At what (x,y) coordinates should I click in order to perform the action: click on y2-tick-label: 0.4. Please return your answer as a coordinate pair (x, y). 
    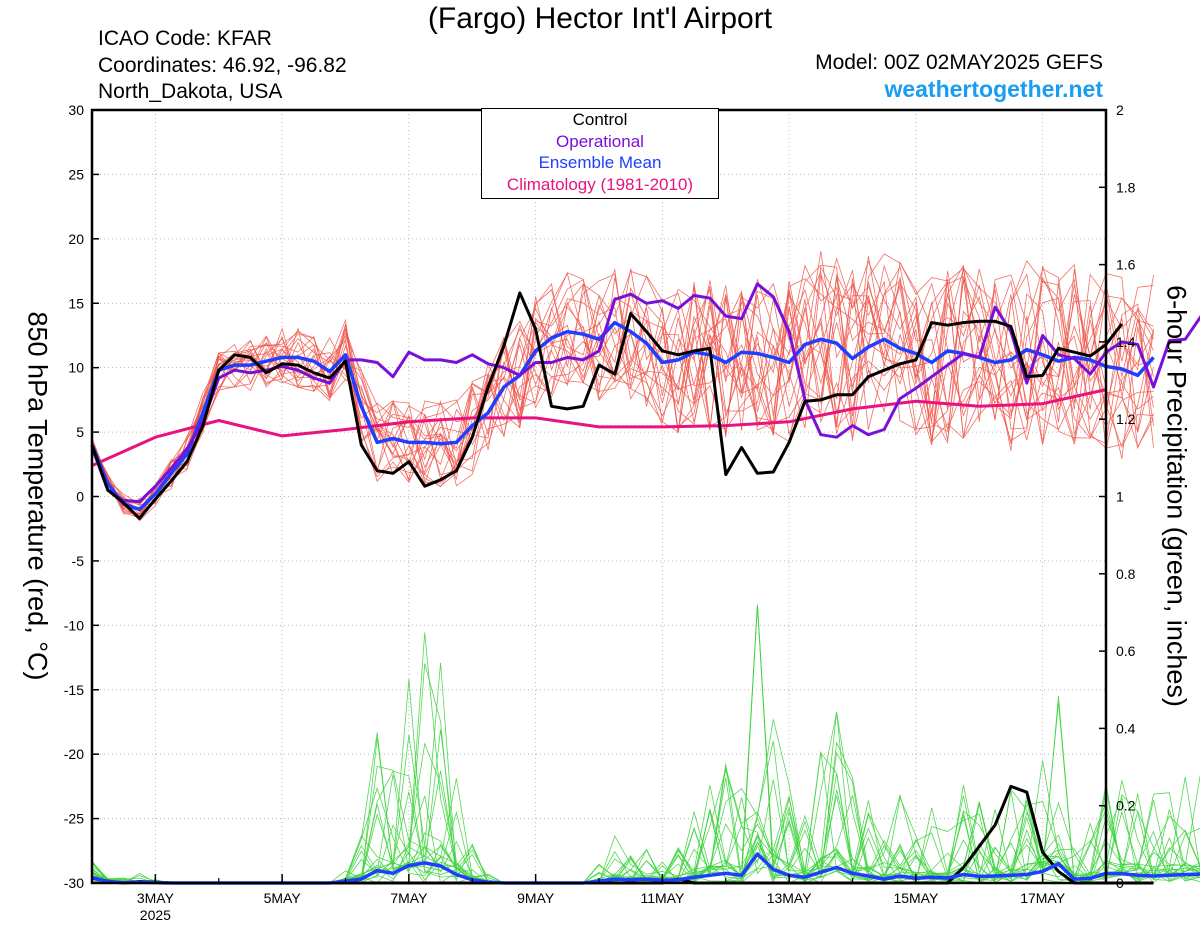
    Looking at the image, I should click on (1126, 728).